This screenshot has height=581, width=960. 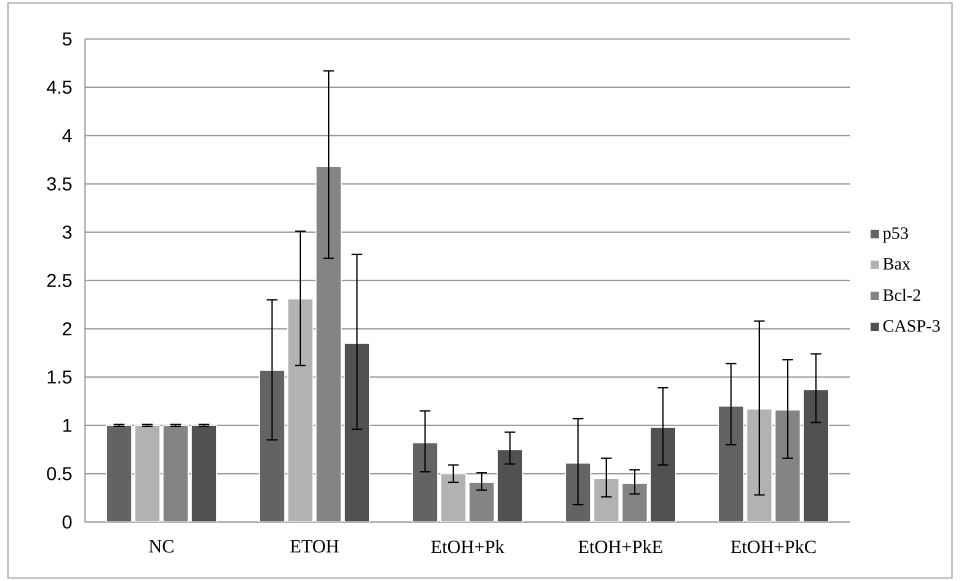 I want to click on x-tick-label: NC, so click(x=161, y=546).